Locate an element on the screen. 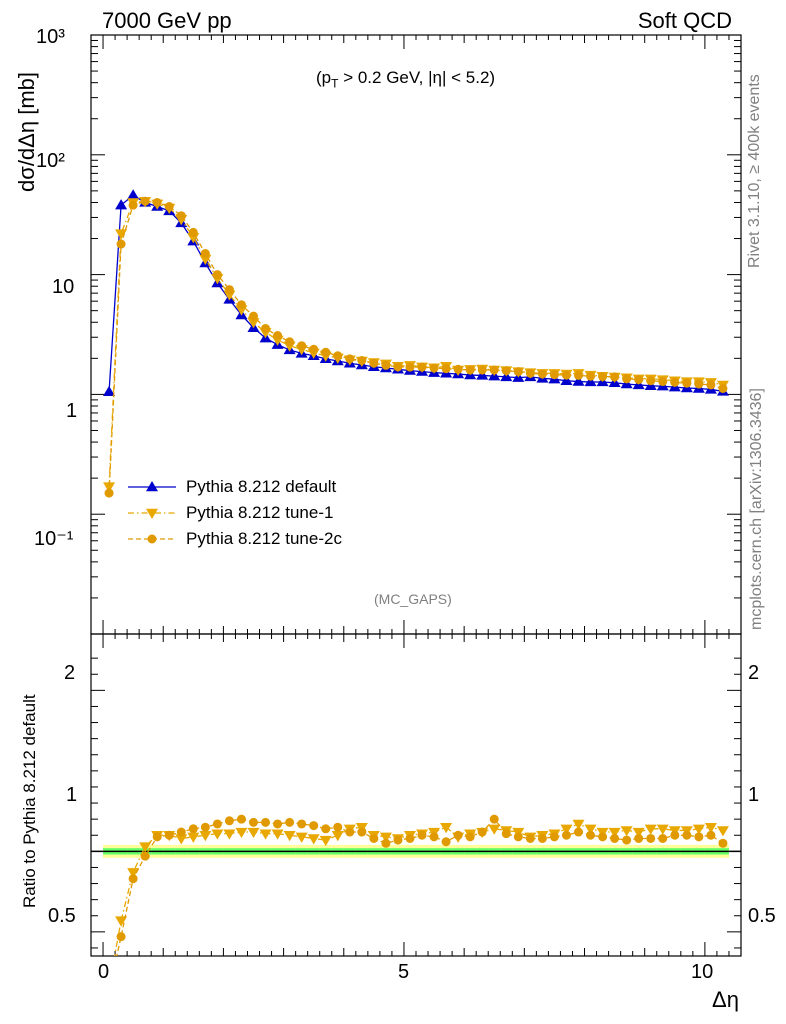  xtick-0: 0 is located at coordinates (104, 972).